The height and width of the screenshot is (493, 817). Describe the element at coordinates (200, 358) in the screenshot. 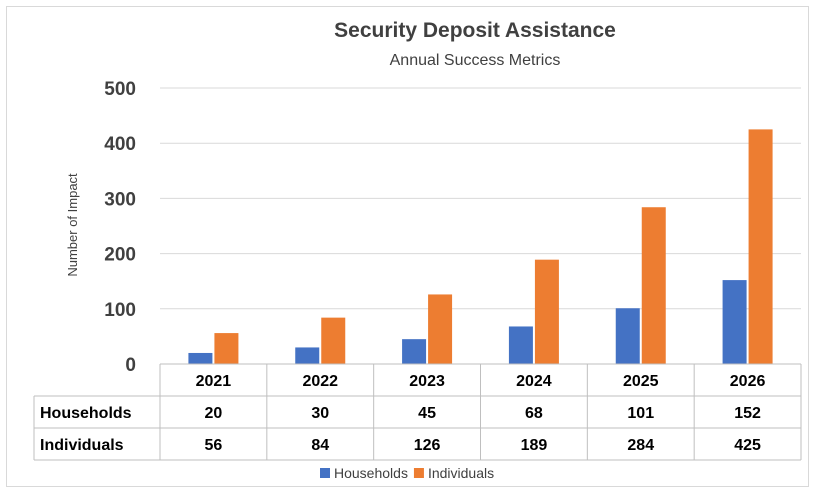

I see `bar-households-2021` at that location.